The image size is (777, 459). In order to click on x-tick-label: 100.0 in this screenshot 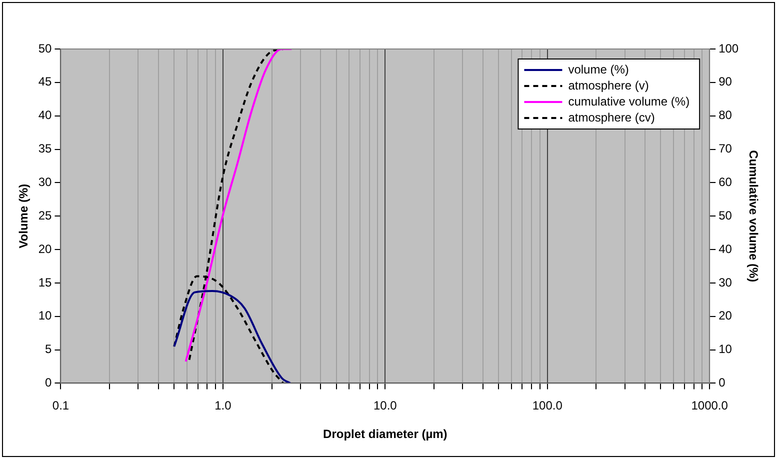, I will do `click(547, 405)`.